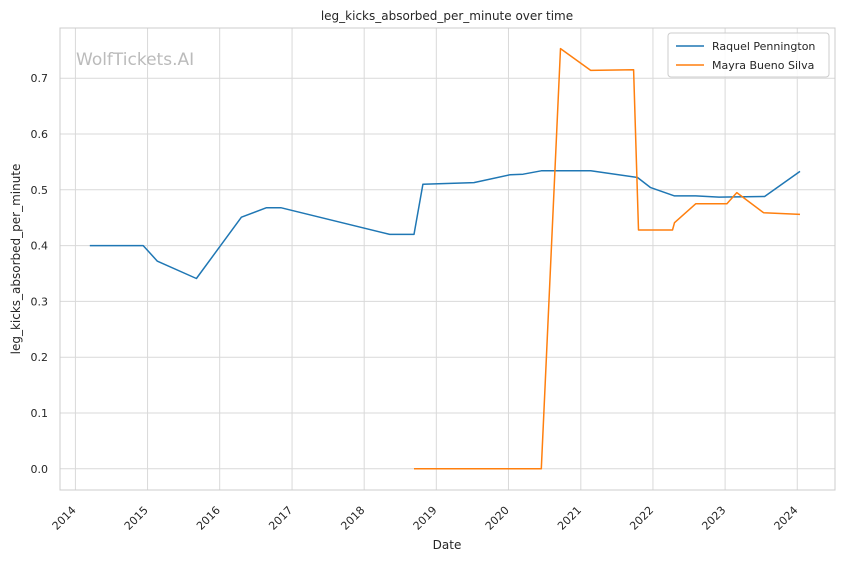 This screenshot has height=561, width=844. What do you see at coordinates (208, 518) in the screenshot?
I see `x-tick-label: 2016` at bounding box center [208, 518].